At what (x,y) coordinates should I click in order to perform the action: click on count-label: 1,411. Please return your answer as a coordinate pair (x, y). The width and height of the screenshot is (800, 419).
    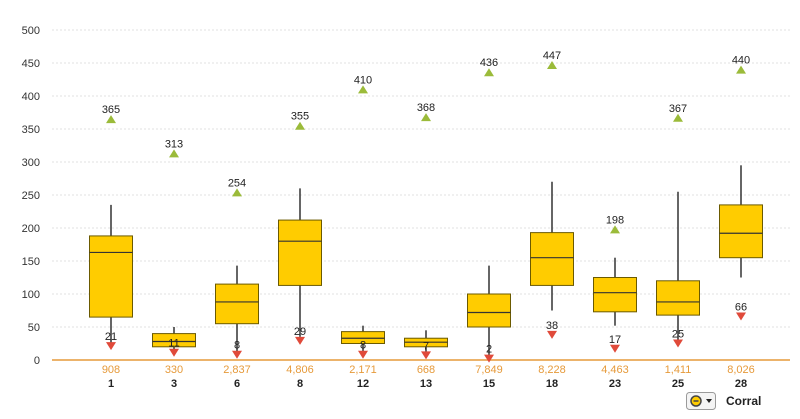
    Looking at the image, I should click on (678, 370).